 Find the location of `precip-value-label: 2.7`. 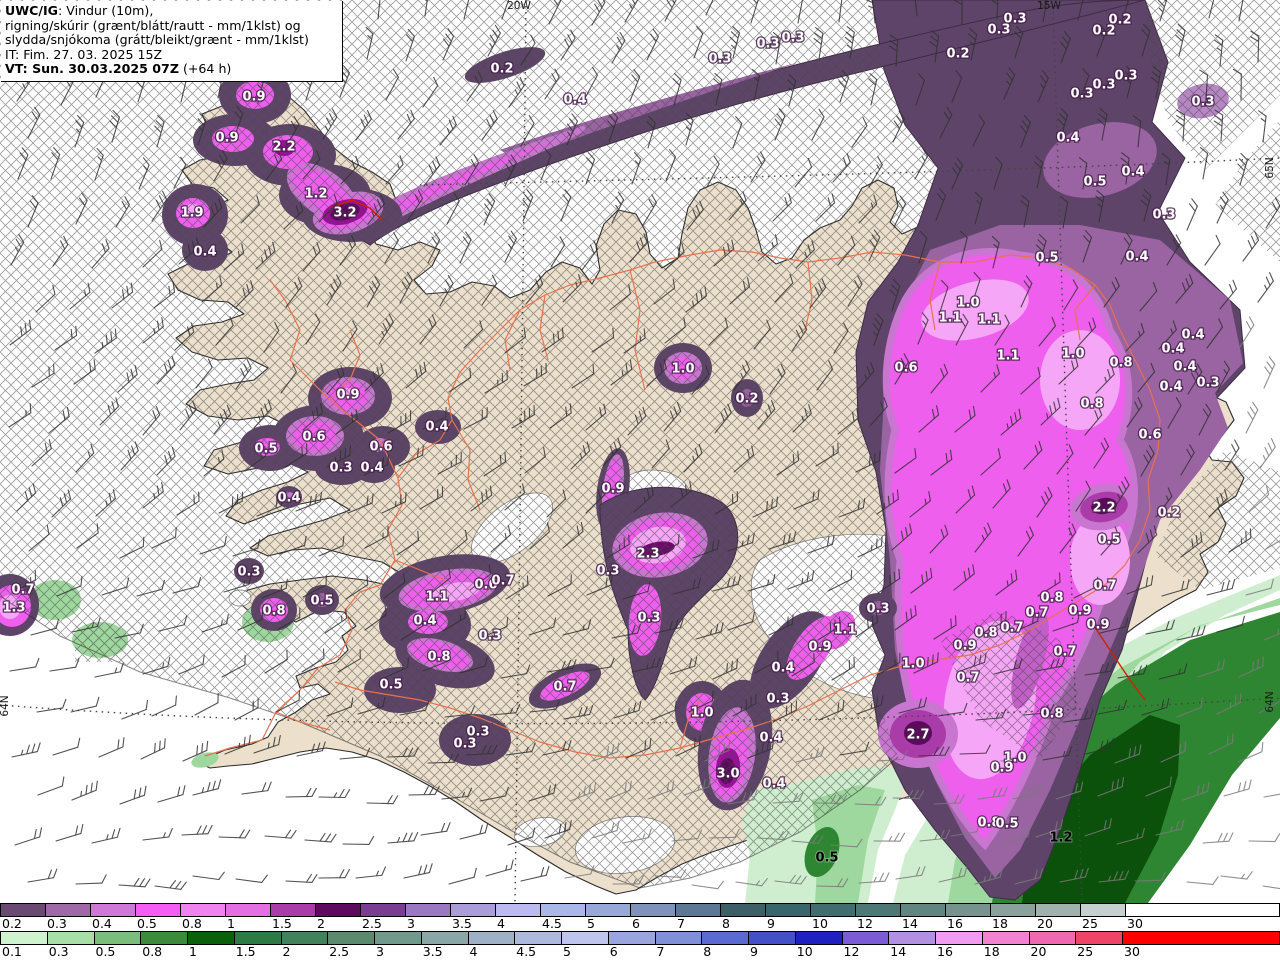

precip-value-label: 2.7 is located at coordinates (917, 735).